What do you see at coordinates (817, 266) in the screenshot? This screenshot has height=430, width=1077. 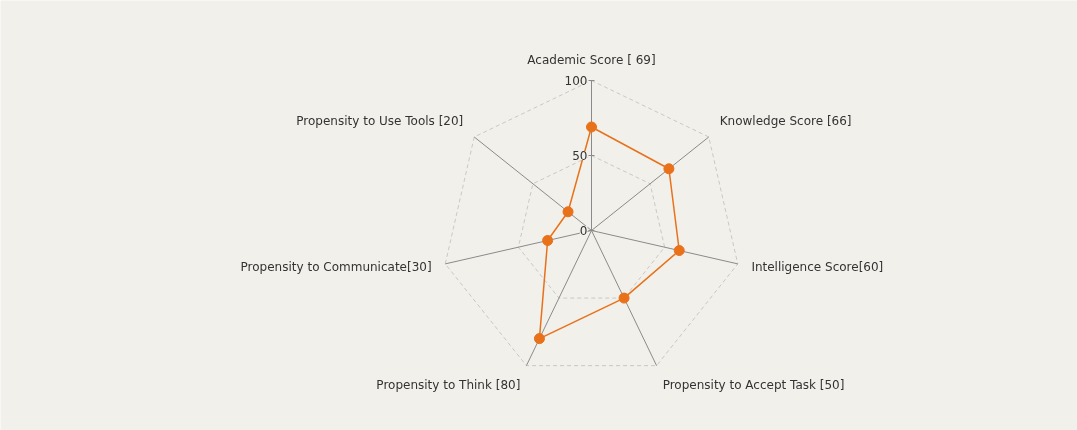 I see `spoke-label: Intelligence Score[60]` at bounding box center [817, 266].